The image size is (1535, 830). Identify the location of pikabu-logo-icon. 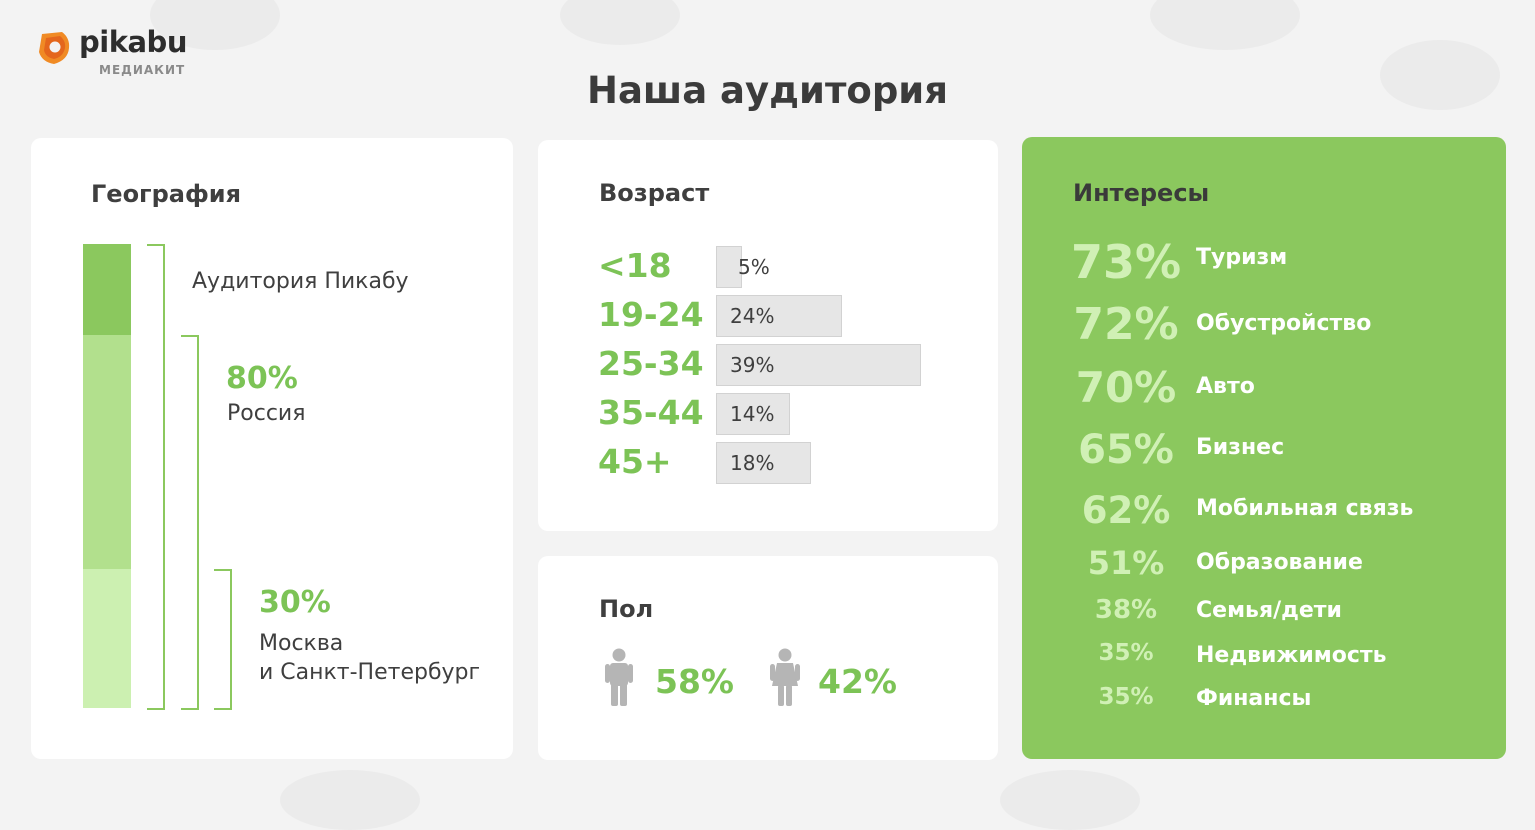
(54, 48).